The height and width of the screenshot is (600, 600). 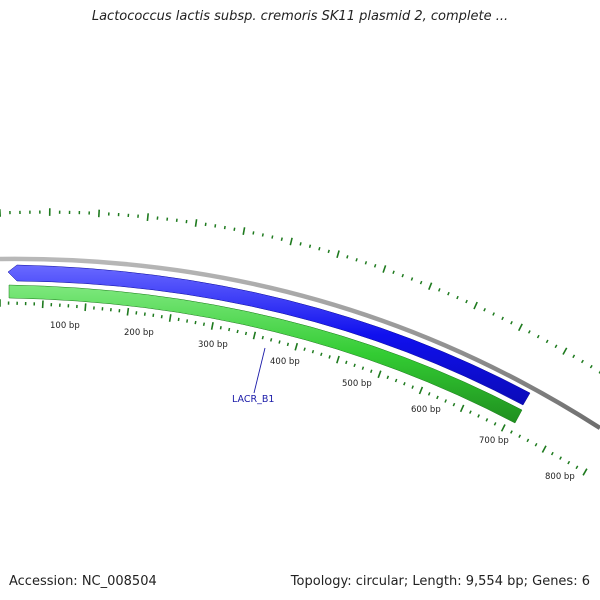 What do you see at coordinates (65, 326) in the screenshot?
I see `ruler-label-100: 100 bp` at bounding box center [65, 326].